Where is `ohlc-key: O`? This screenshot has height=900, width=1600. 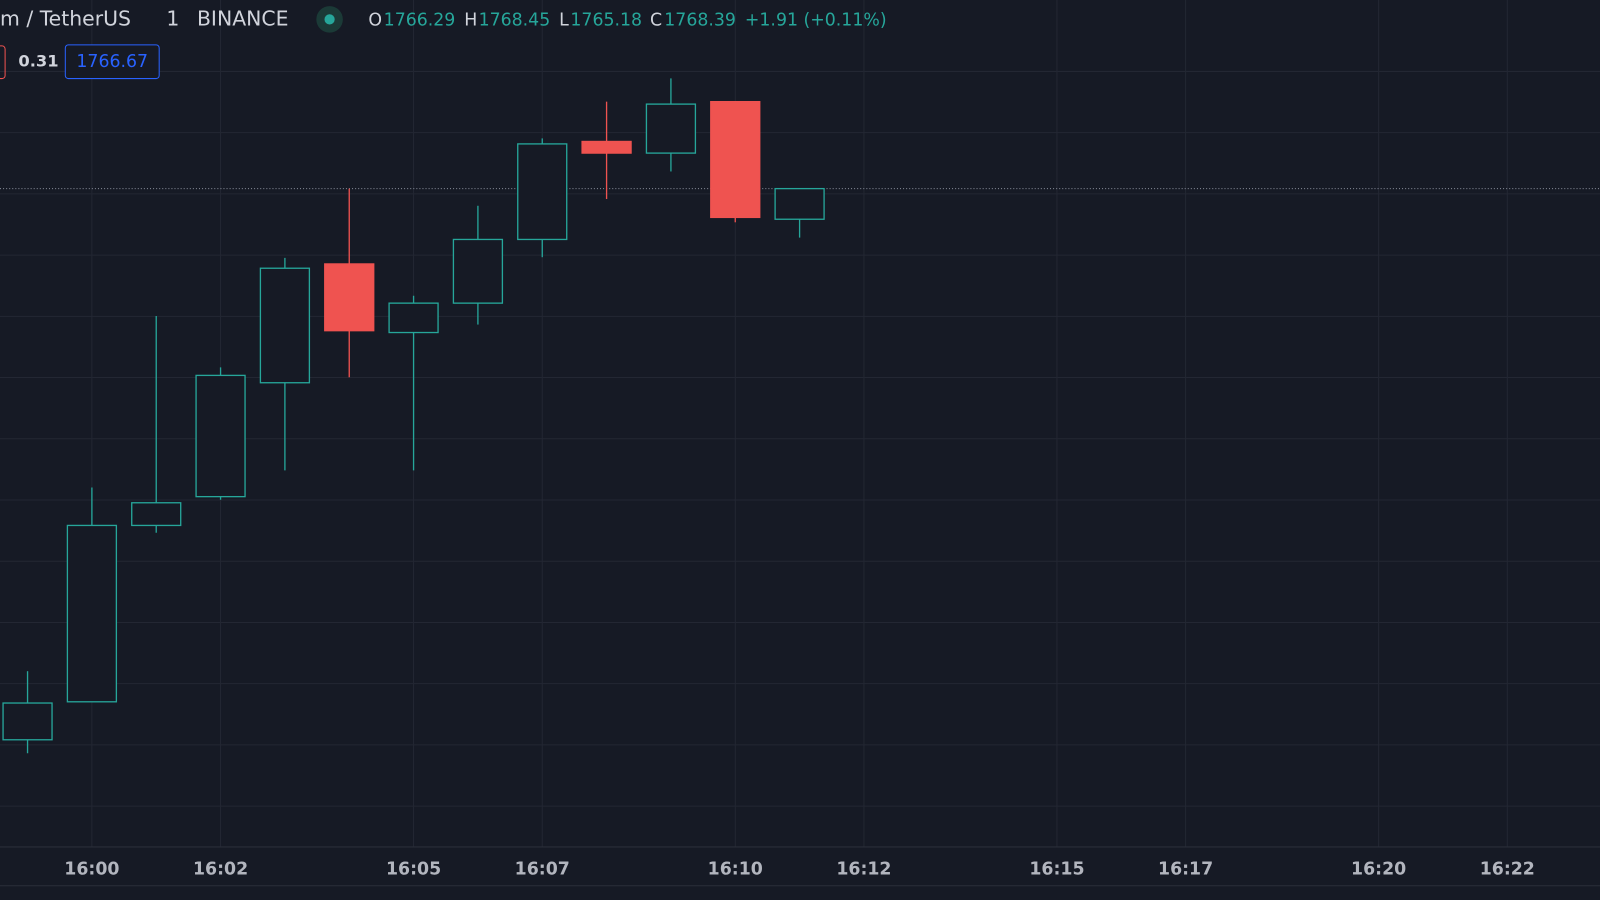 ohlc-key: O is located at coordinates (375, 20).